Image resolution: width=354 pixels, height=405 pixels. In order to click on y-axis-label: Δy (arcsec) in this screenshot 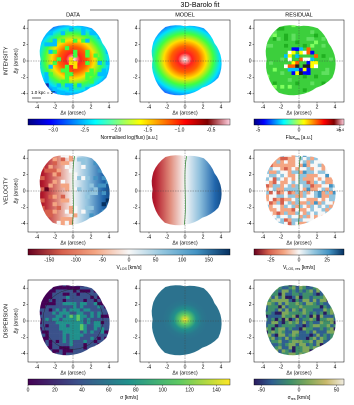, I will do `click(16, 321)`.